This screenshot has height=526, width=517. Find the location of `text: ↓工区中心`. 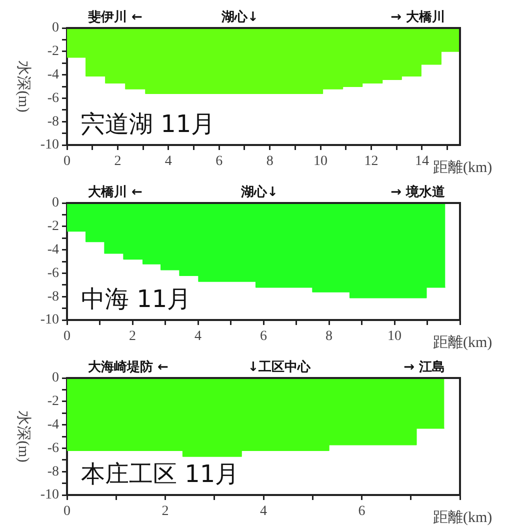

text: ↓工区中心 is located at coordinates (280, 367).